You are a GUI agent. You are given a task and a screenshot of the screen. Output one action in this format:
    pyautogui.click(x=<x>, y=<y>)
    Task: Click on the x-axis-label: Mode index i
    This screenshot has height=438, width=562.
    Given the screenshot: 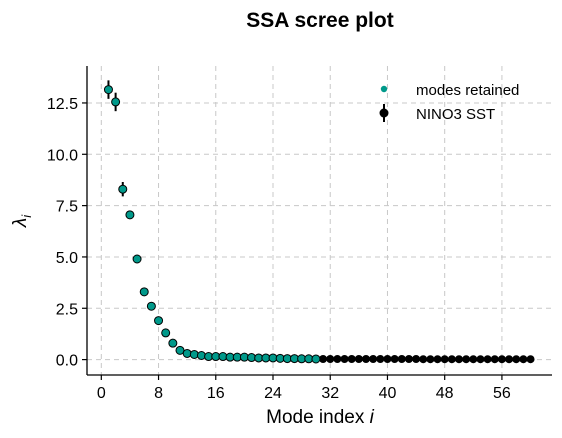 What is the action you would take?
    pyautogui.click(x=320, y=417)
    